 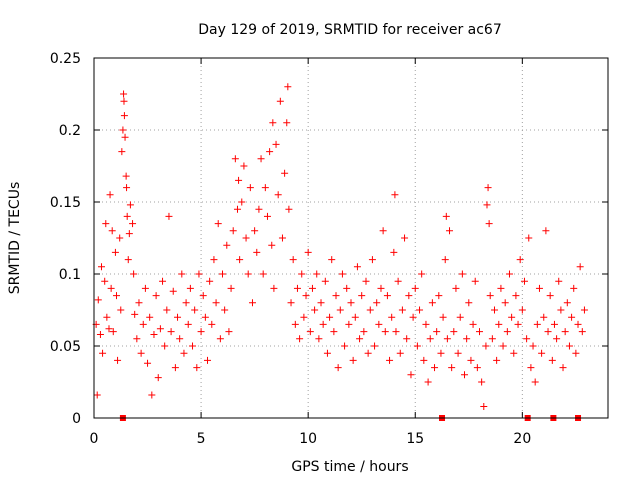 I want to click on y-axis-label: SRMTID / TECUs, so click(x=15, y=238).